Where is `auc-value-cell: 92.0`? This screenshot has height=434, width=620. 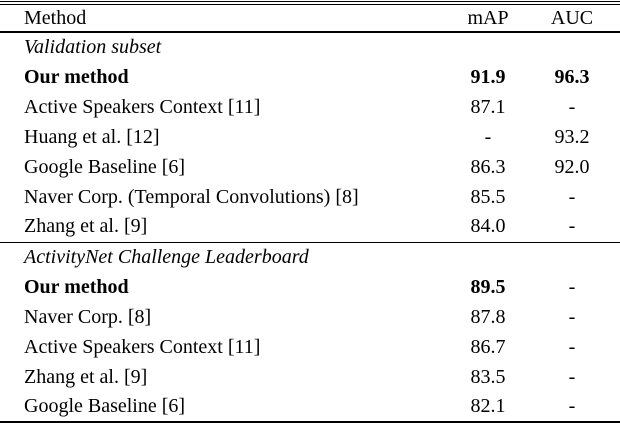 auc-value-cell: 92.0 is located at coordinates (572, 166).